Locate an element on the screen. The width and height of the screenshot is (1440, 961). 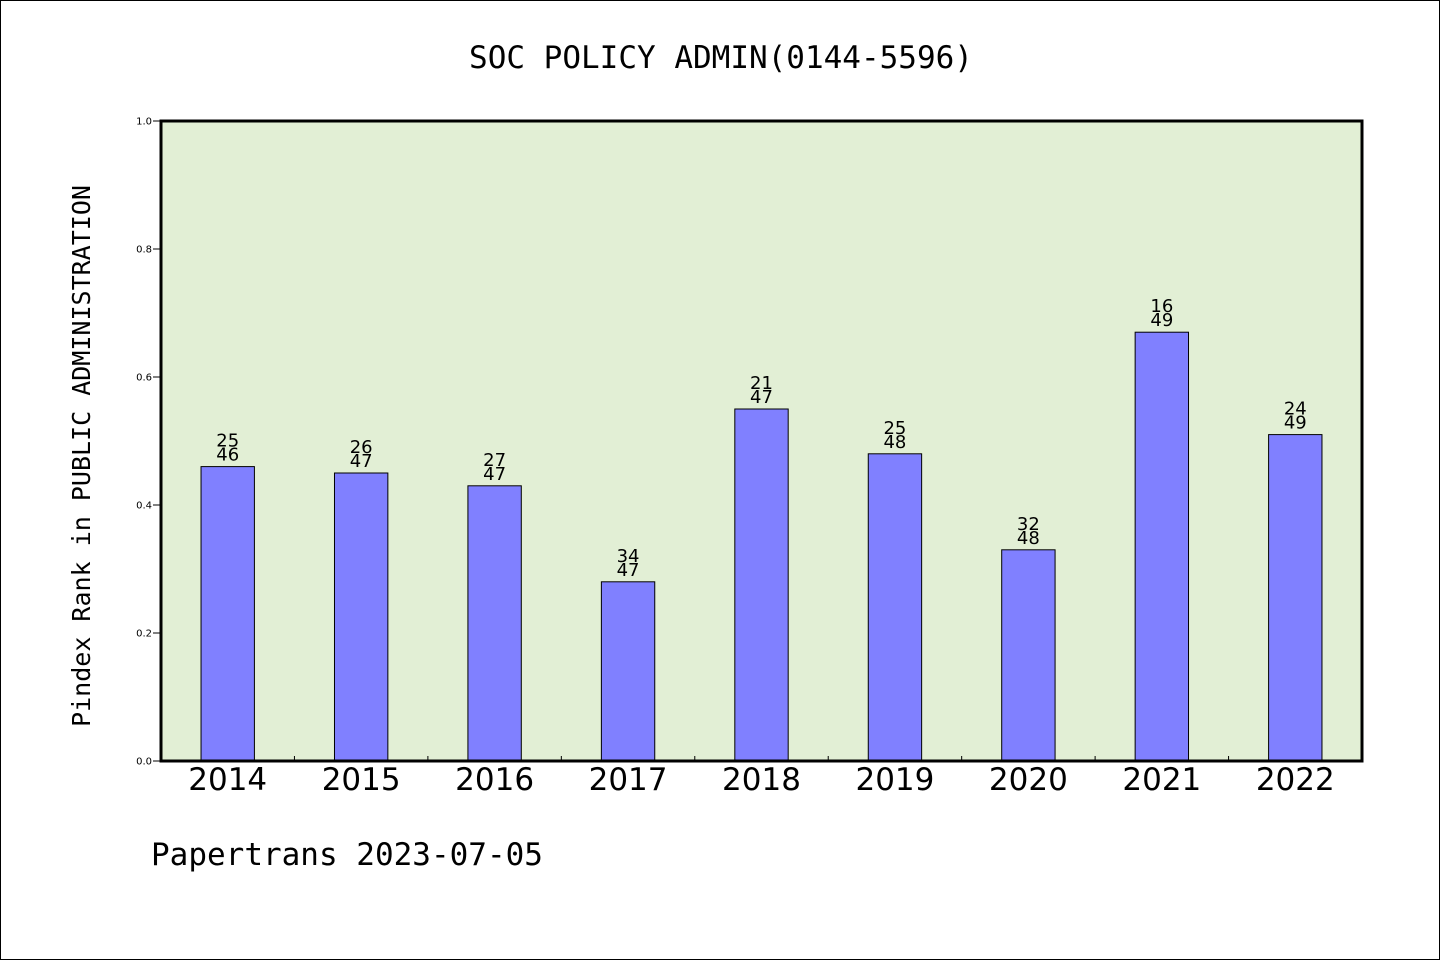
y-tick-label-0.6: 0.6 is located at coordinates (144, 378).